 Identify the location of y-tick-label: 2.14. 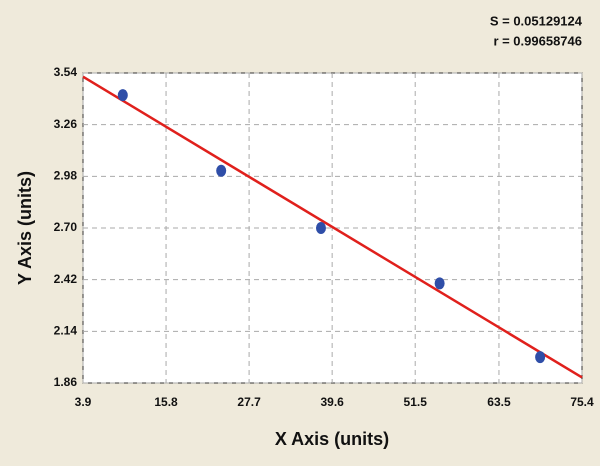
(66, 331).